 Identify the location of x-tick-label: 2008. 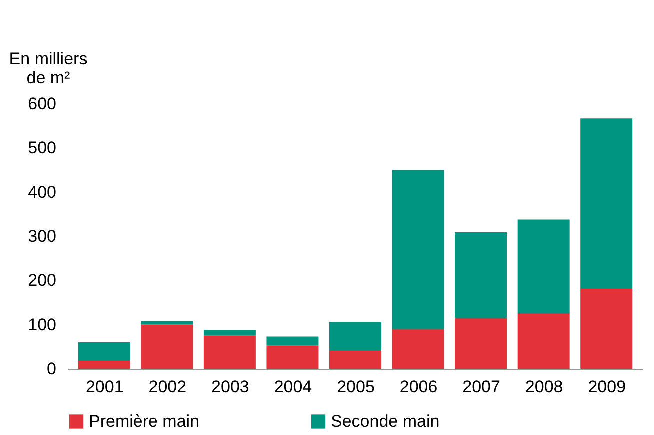
(544, 387).